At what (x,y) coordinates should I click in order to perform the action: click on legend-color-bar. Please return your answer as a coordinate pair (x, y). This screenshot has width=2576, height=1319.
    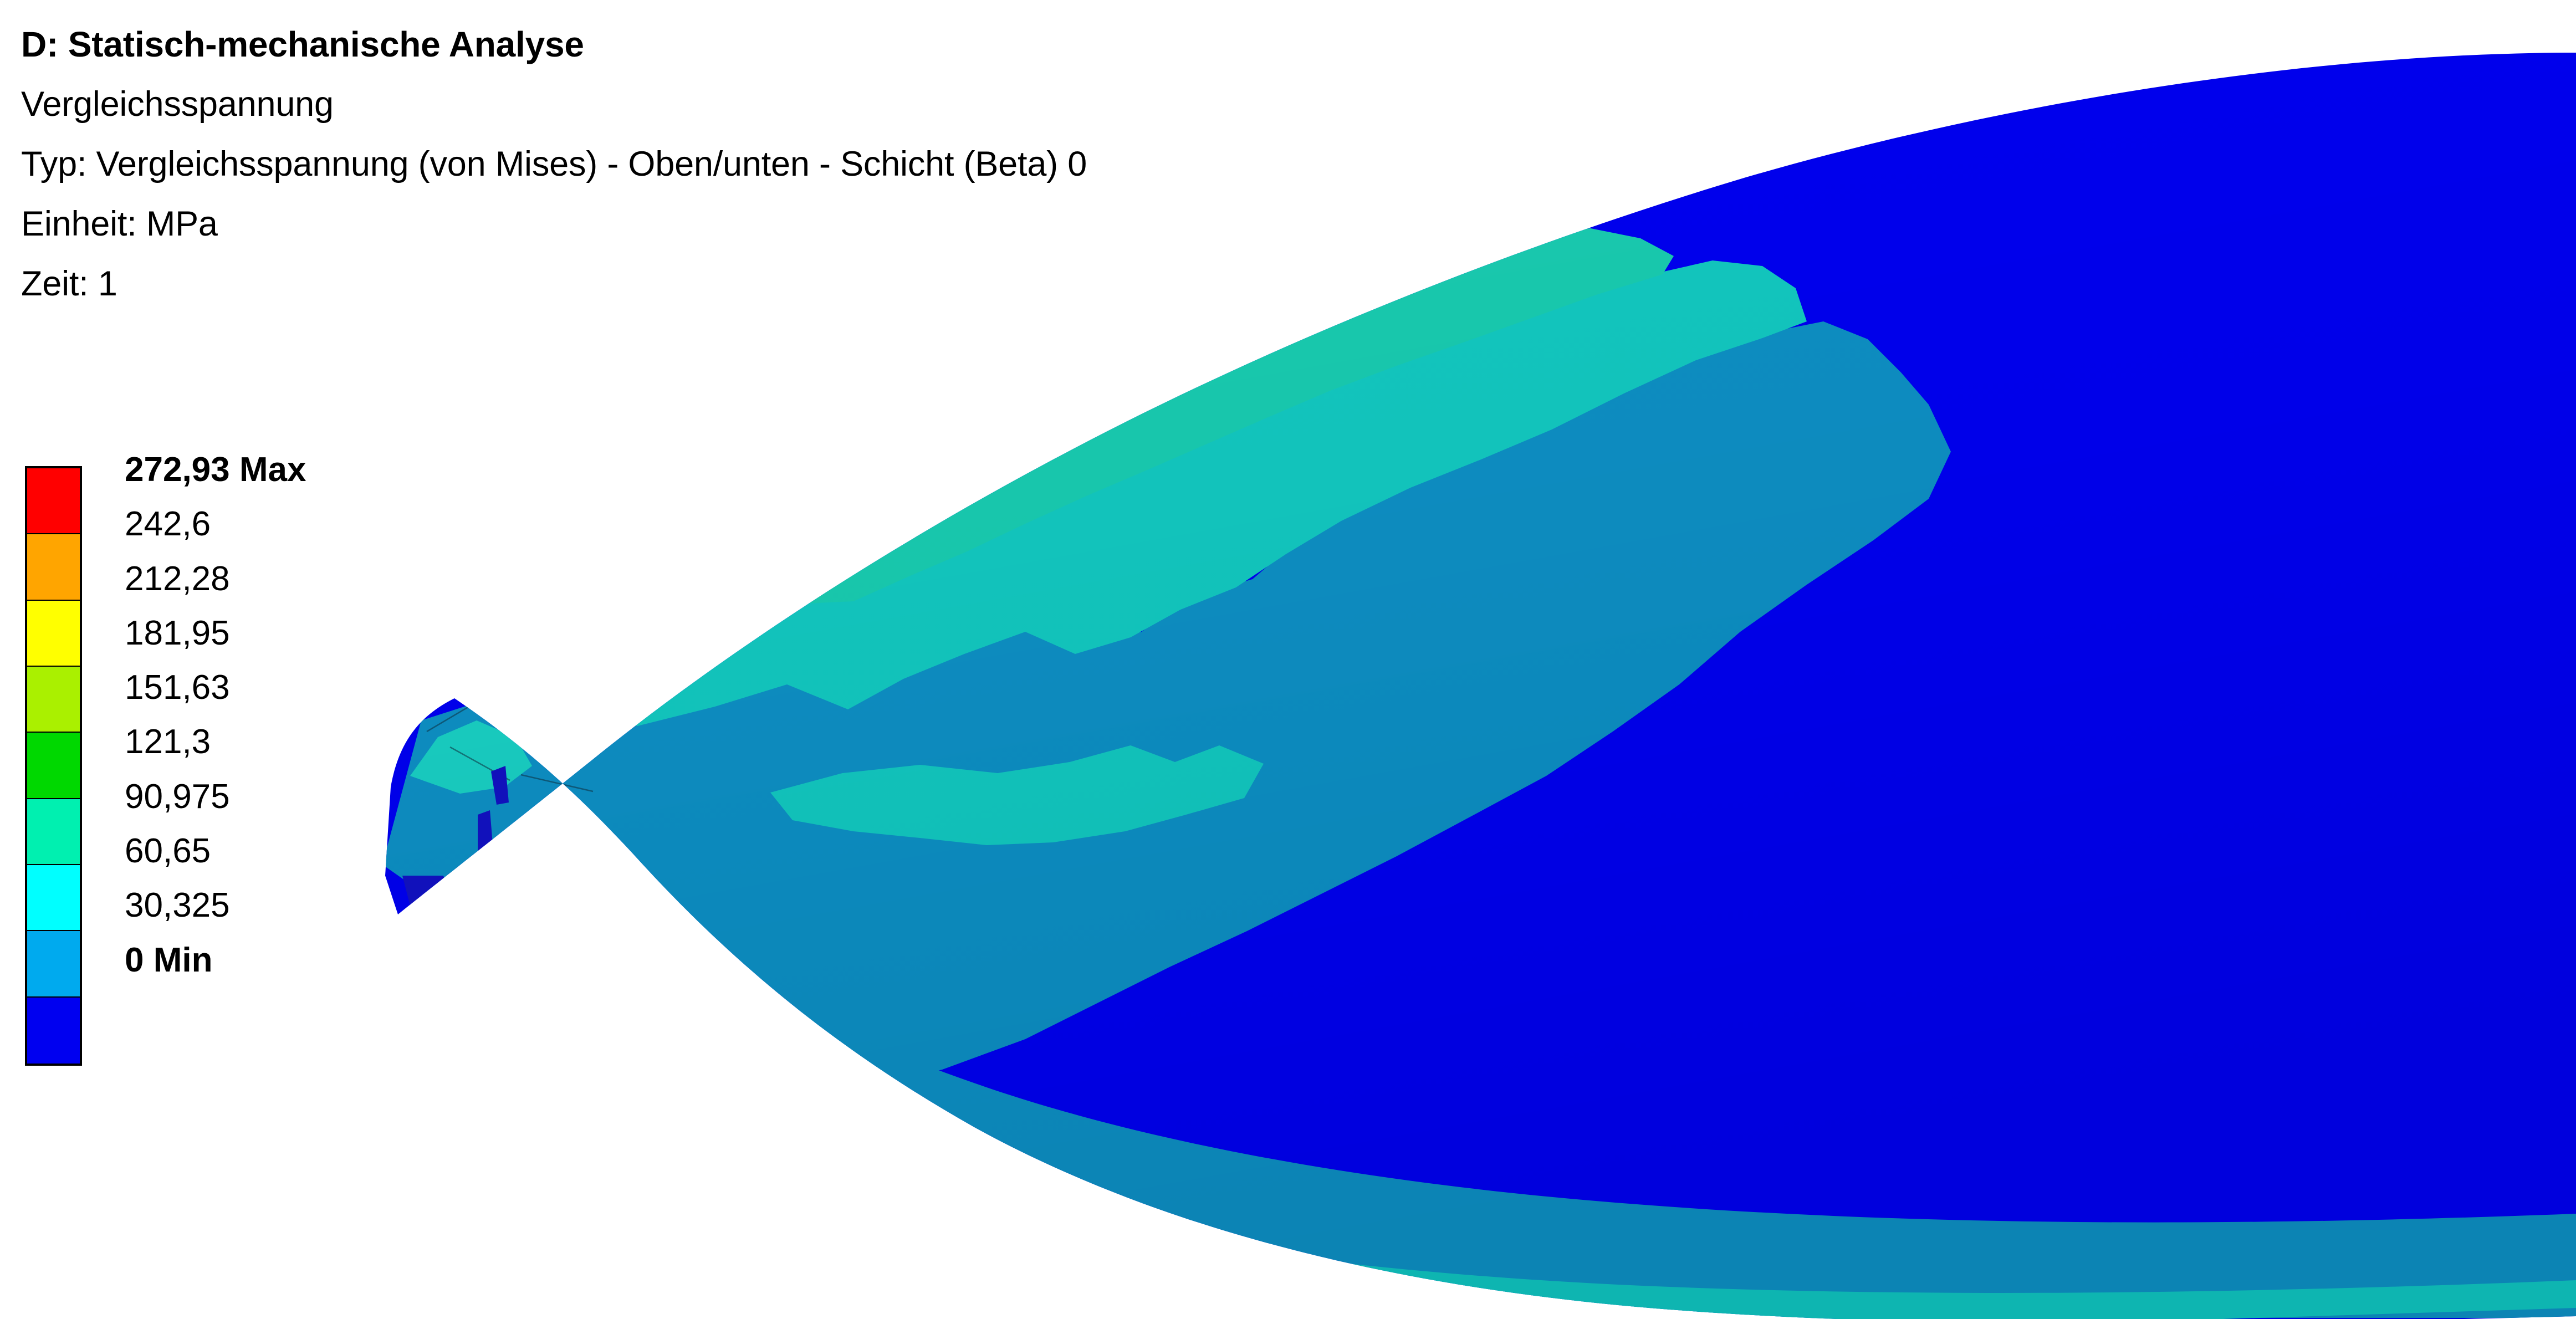
    Looking at the image, I should click on (53, 766).